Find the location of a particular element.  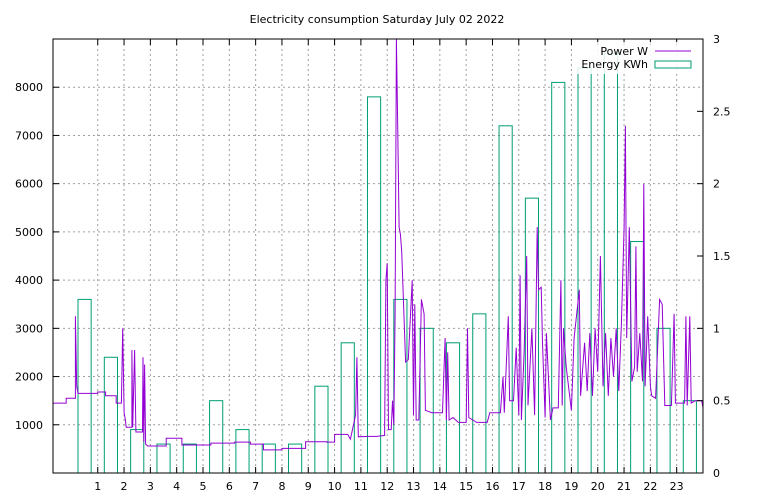

legend-swatch-energy is located at coordinates (673, 64).